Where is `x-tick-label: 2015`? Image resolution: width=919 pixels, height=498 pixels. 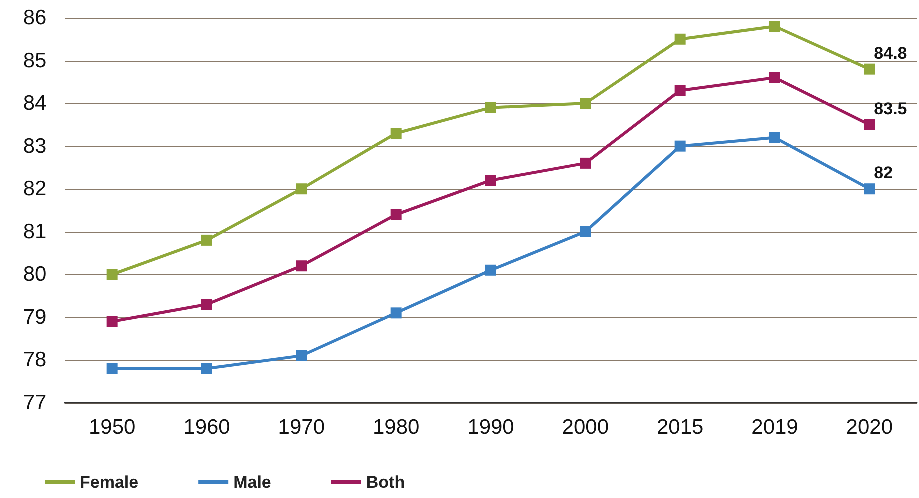
x-tick-label: 2015 is located at coordinates (680, 427).